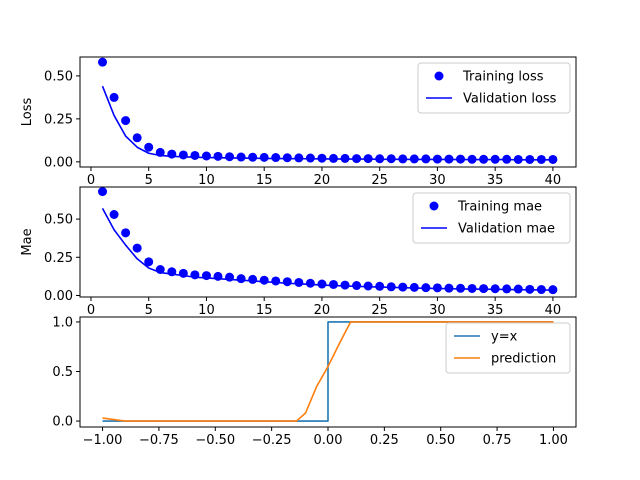 The height and width of the screenshot is (480, 640). Describe the element at coordinates (215, 440) in the screenshot. I see `x-tick-label: −0.50` at that location.